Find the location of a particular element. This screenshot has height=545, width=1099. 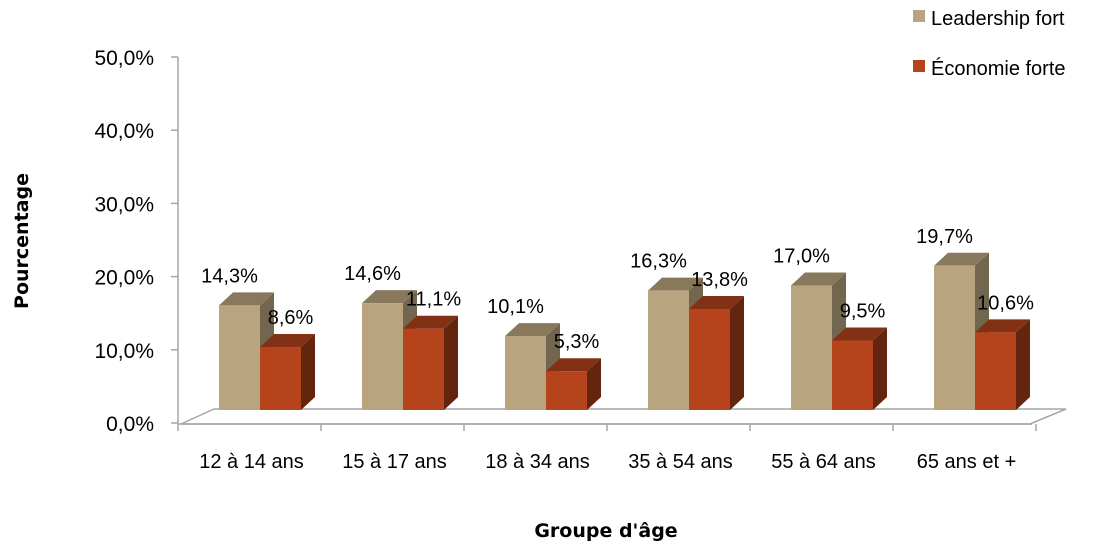

y-tick-label: 40,0% is located at coordinates (124, 131).